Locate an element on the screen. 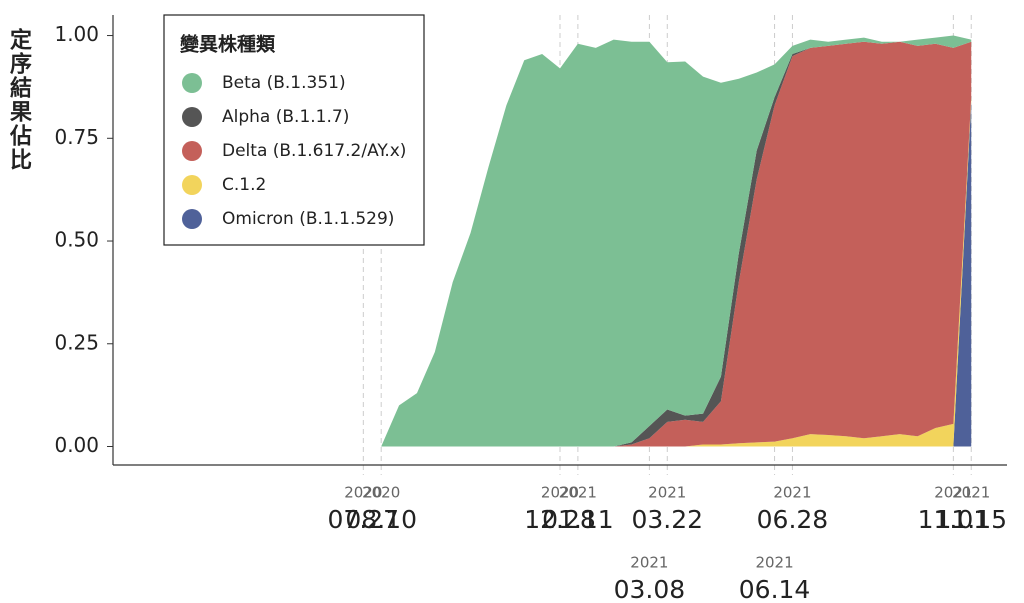 The width and height of the screenshot is (1024, 603). y-axis-label: 定序結果佔比 is located at coordinates (19, 99).